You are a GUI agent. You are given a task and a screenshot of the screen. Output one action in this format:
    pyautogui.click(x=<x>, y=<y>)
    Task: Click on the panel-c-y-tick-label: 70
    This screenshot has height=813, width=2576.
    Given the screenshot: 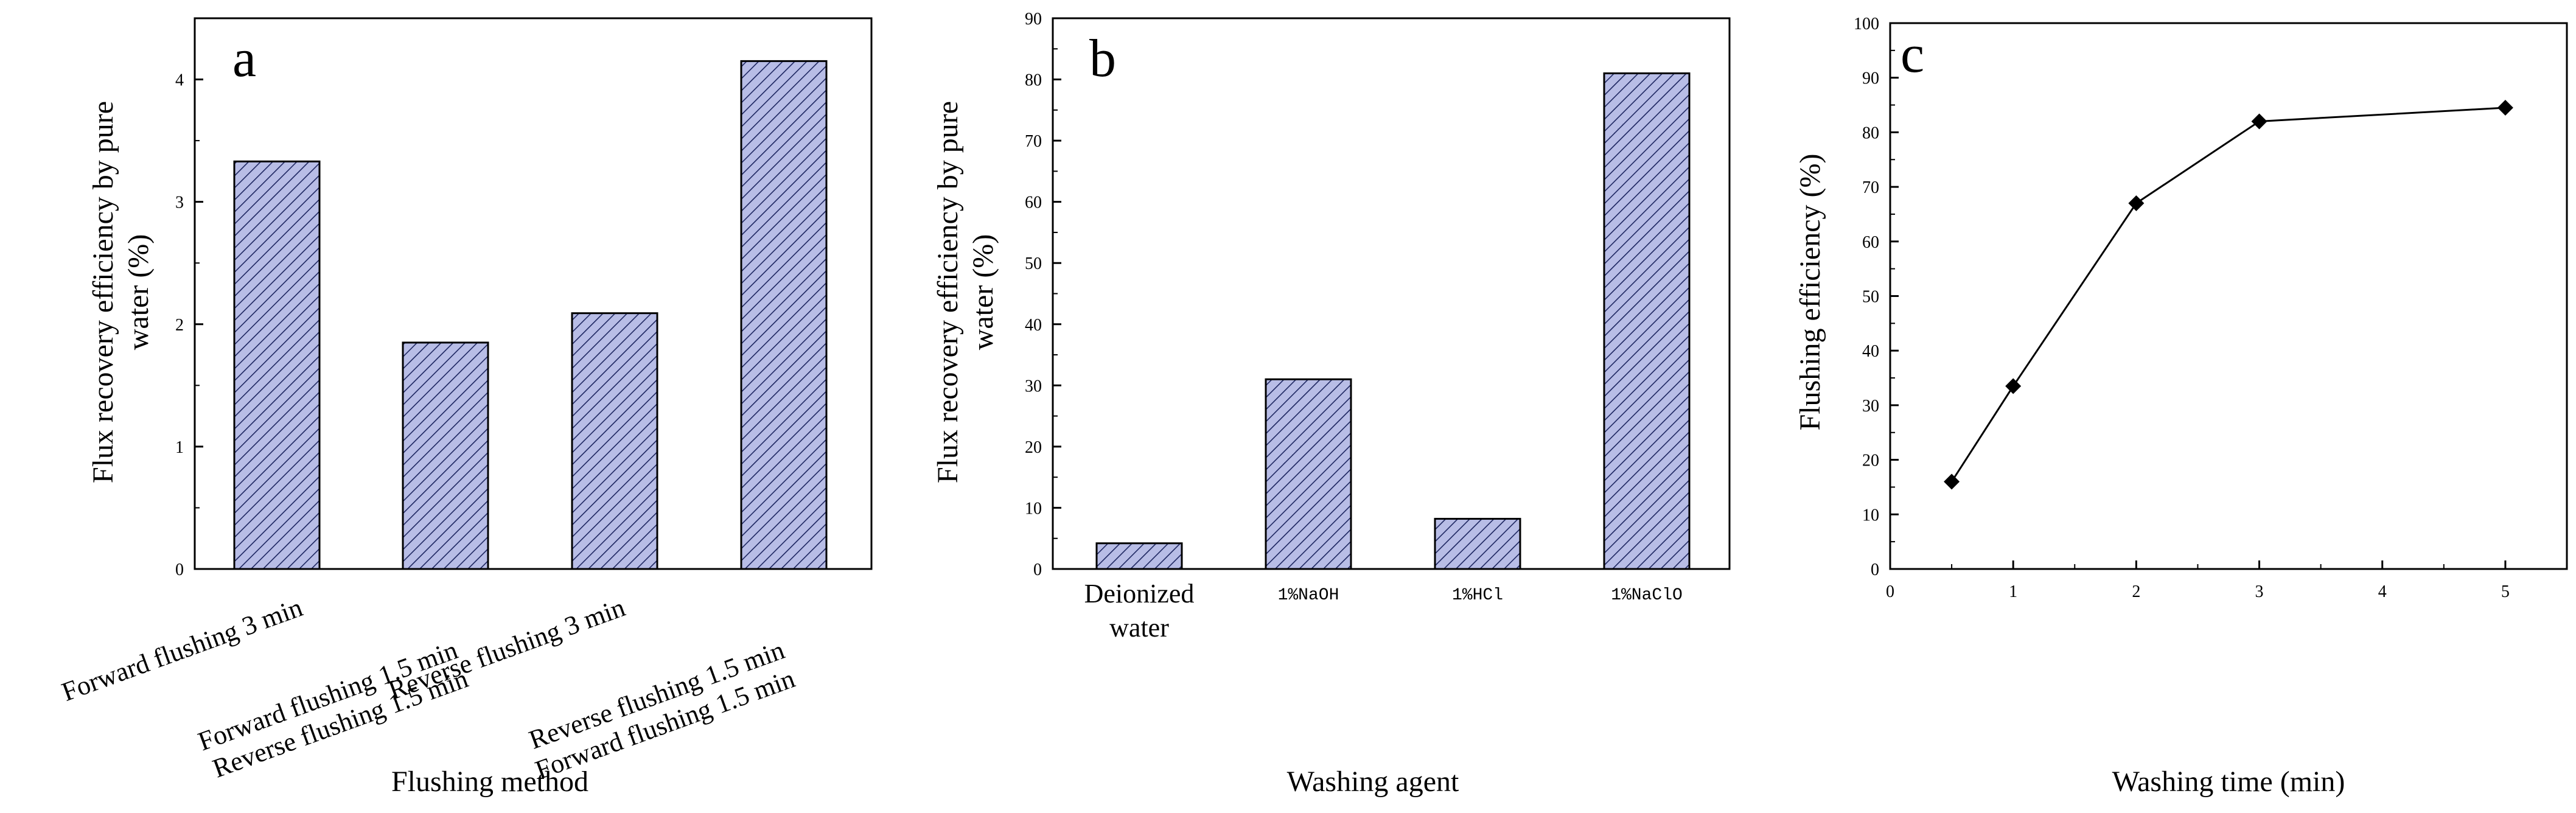 What is the action you would take?
    pyautogui.click(x=1870, y=187)
    